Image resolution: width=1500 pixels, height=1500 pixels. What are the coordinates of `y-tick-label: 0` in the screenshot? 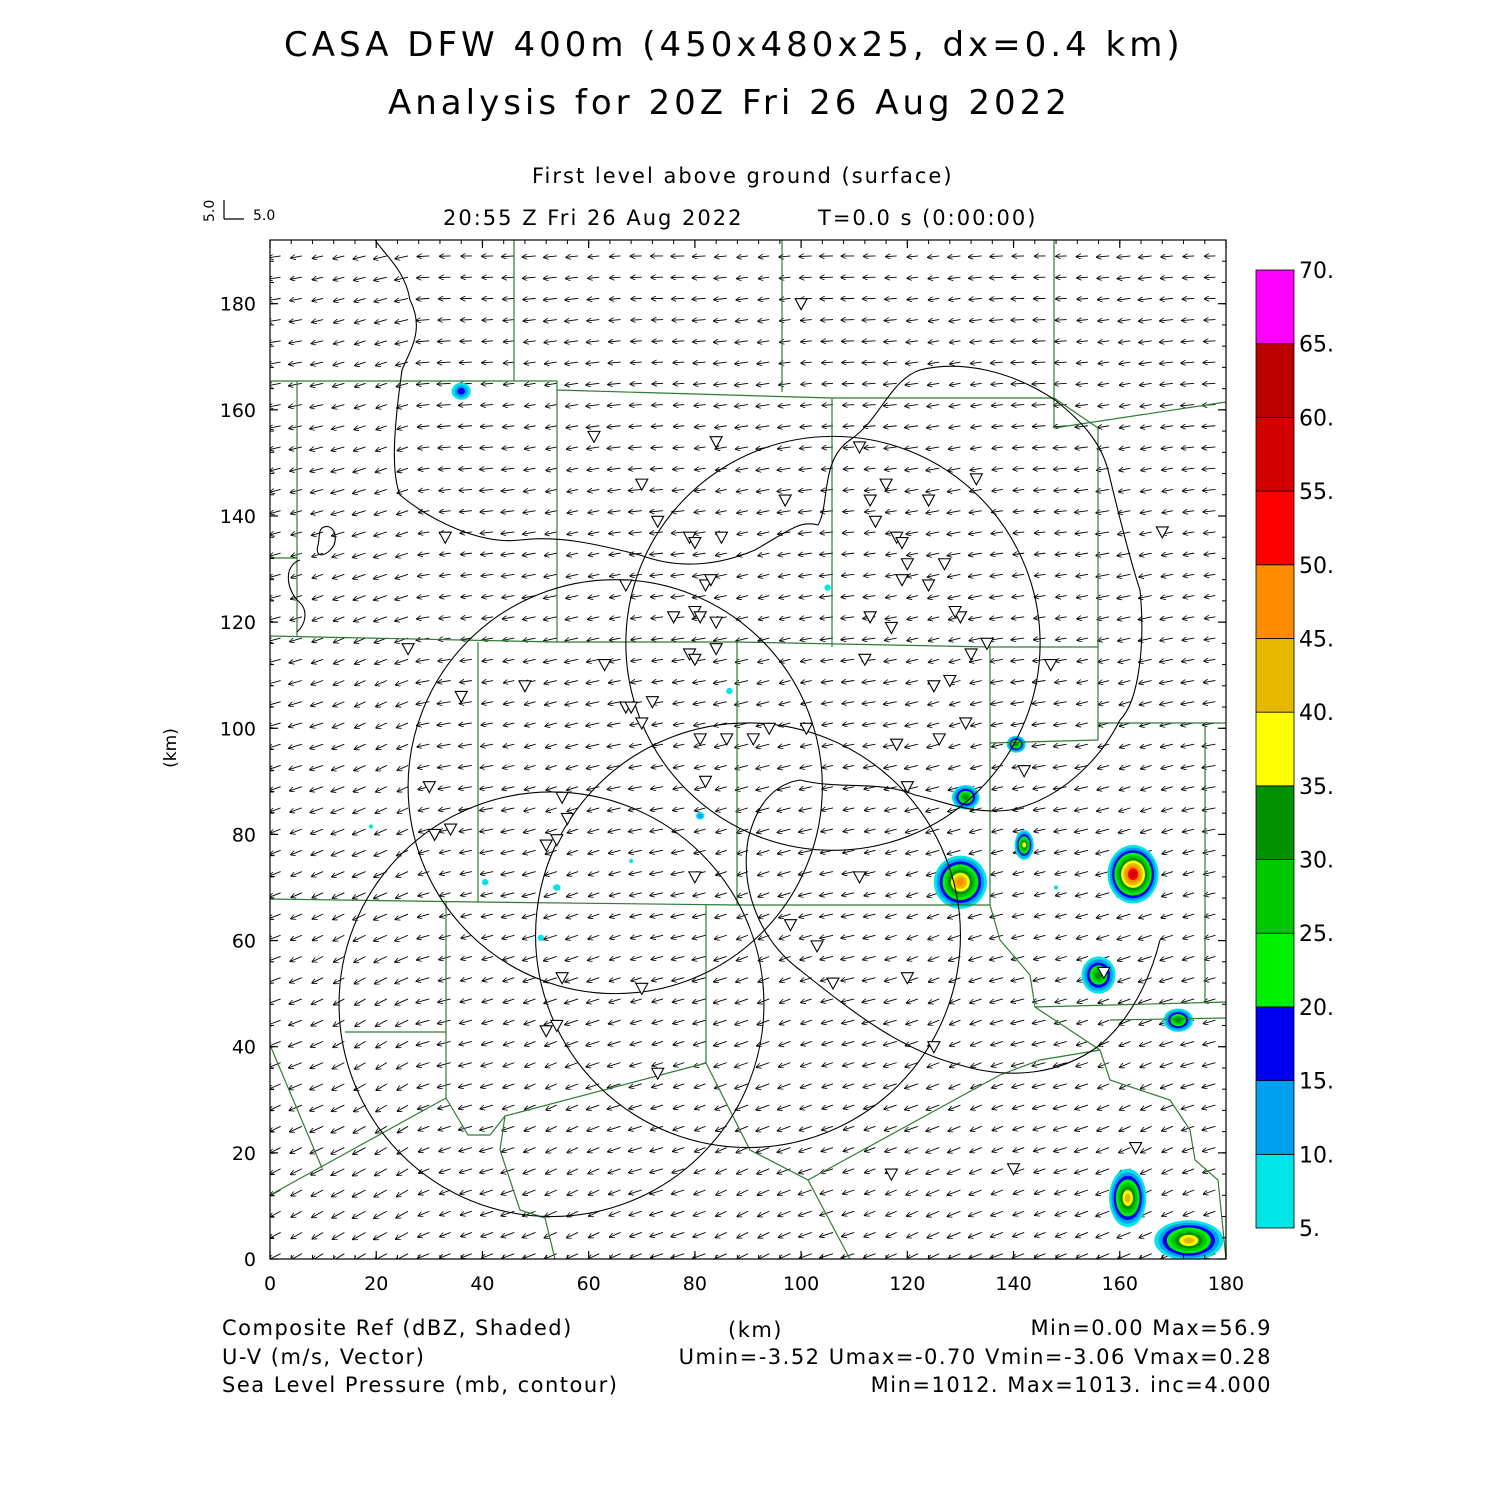 It's located at (250, 1260).